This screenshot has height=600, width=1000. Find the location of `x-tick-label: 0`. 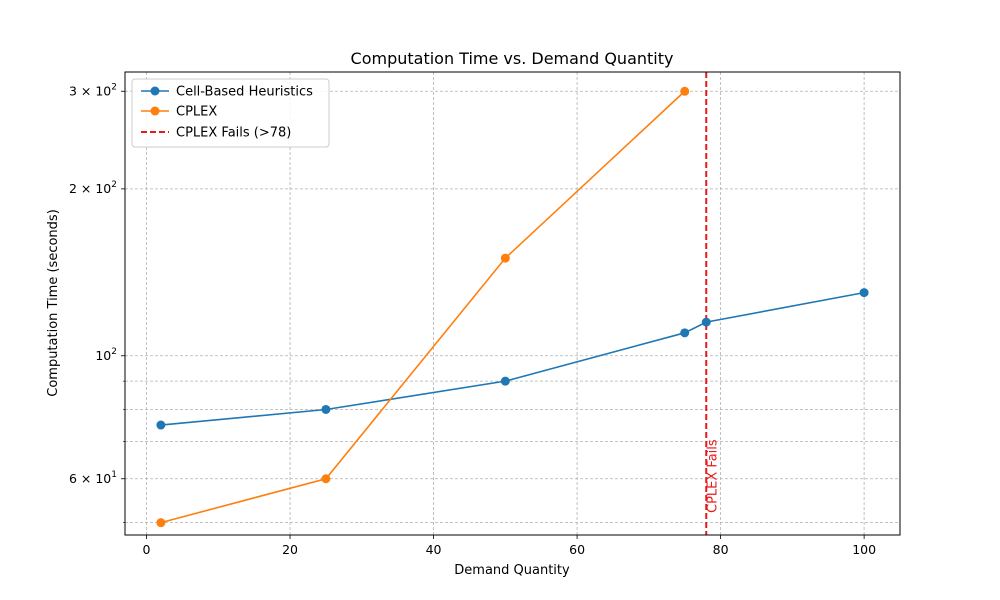

x-tick-label: 0 is located at coordinates (147, 549).